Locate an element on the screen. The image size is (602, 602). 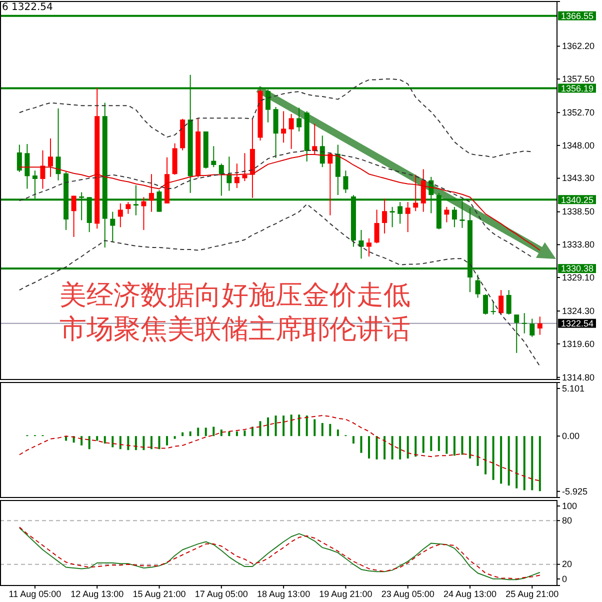
y-tick-label: 1348.00 is located at coordinates (578, 145).